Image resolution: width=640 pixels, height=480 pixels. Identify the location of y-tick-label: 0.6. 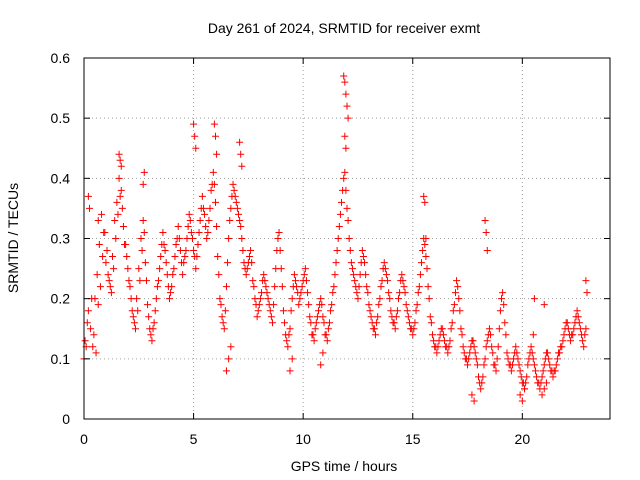
(61, 58).